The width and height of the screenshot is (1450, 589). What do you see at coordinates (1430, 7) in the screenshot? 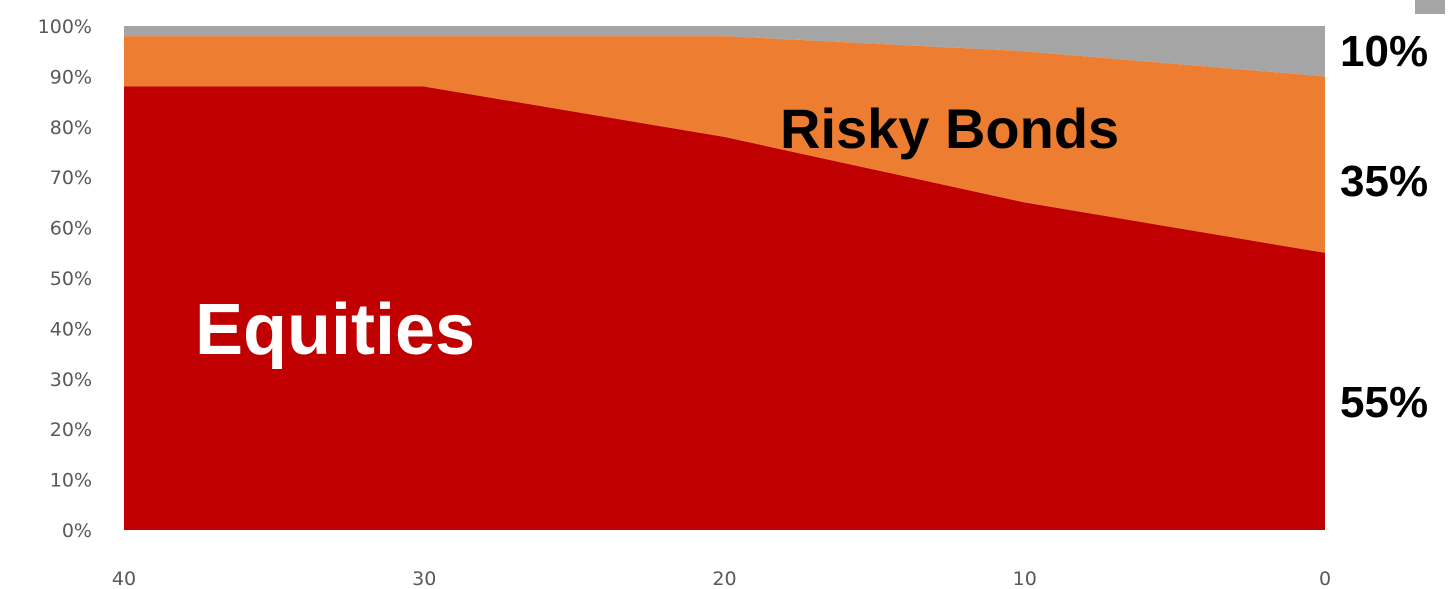
I see `other-series-swatch` at bounding box center [1430, 7].